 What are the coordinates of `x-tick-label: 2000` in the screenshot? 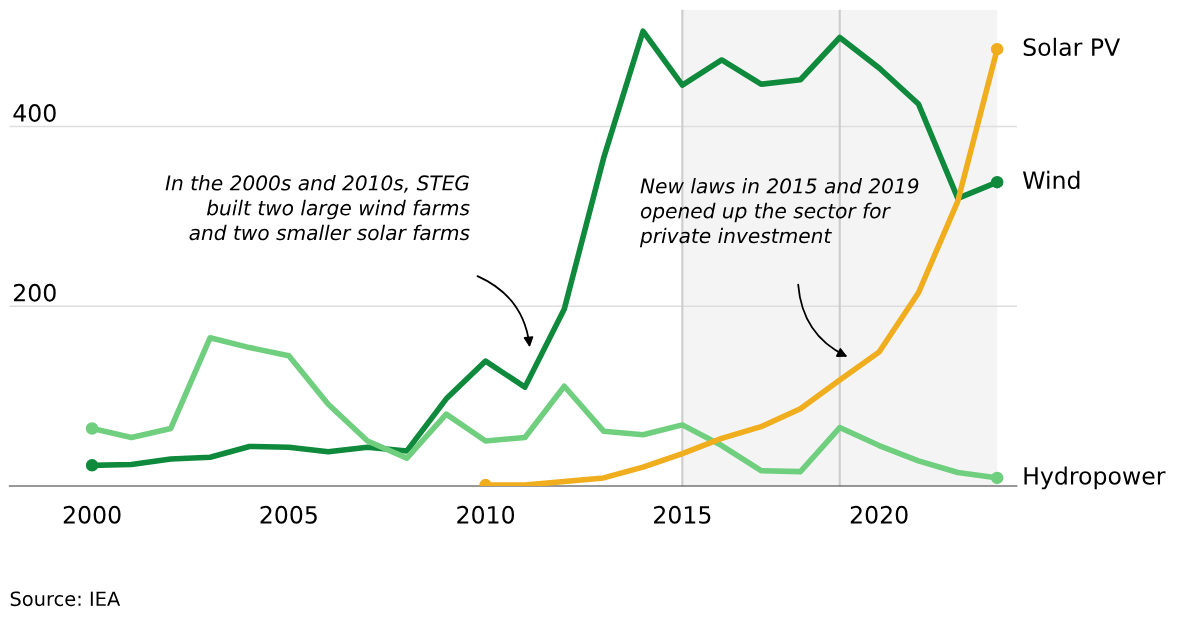 It's located at (92, 514).